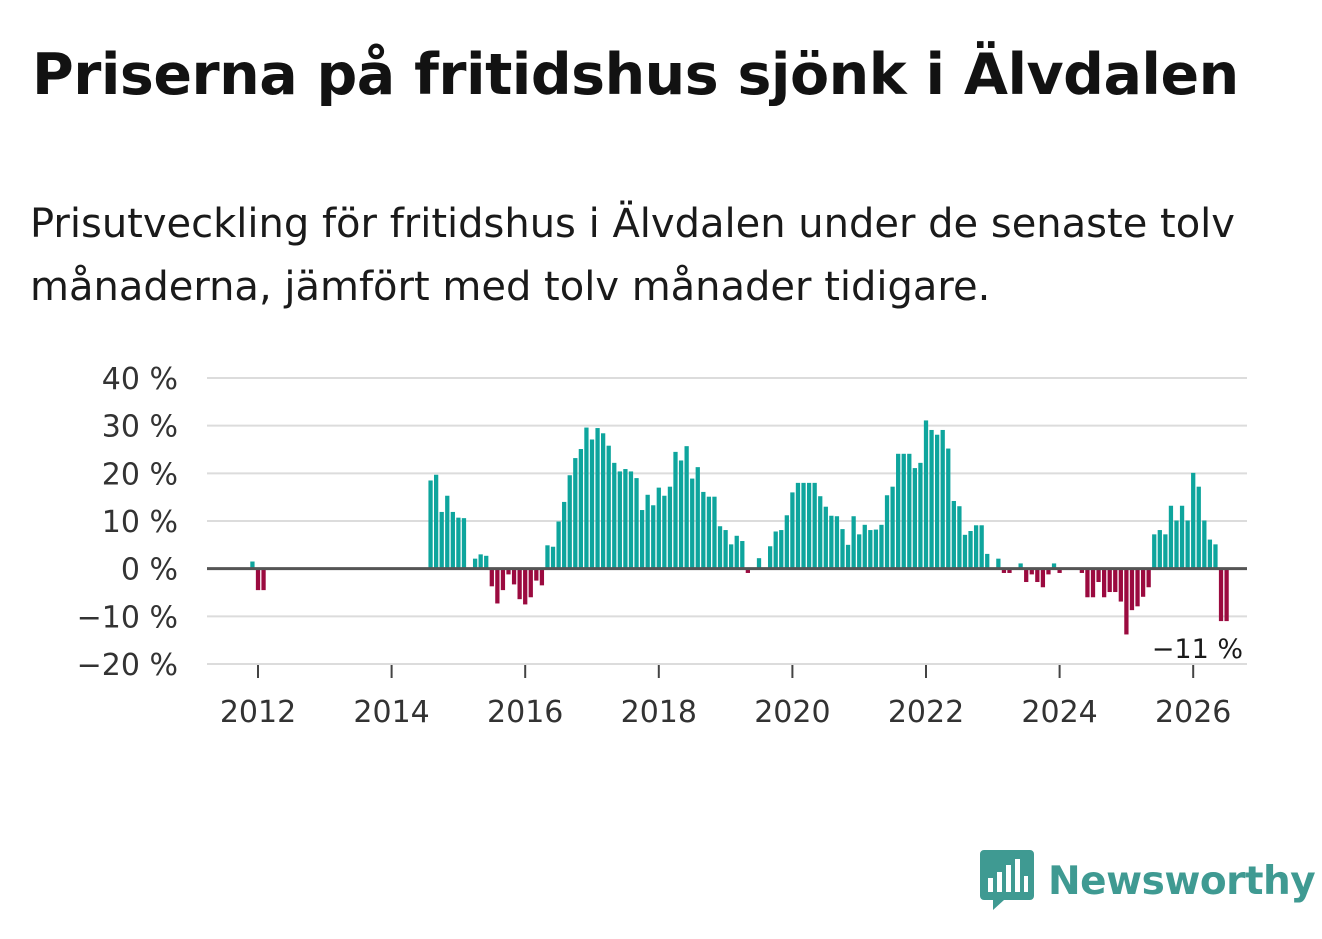  What do you see at coordinates (127, 665) in the screenshot?
I see `y-tick-label: −20 %` at bounding box center [127, 665].